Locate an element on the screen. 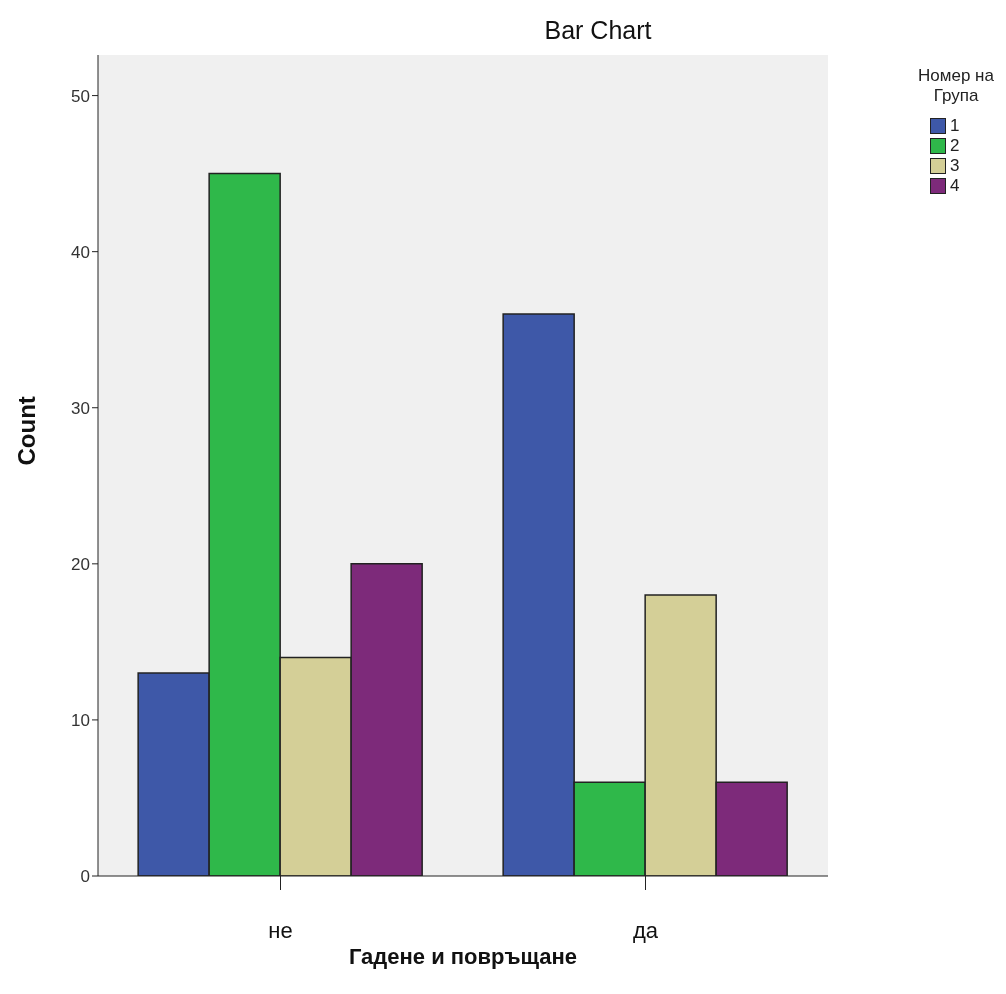  chart-title: Bar Chart is located at coordinates (598, 30).